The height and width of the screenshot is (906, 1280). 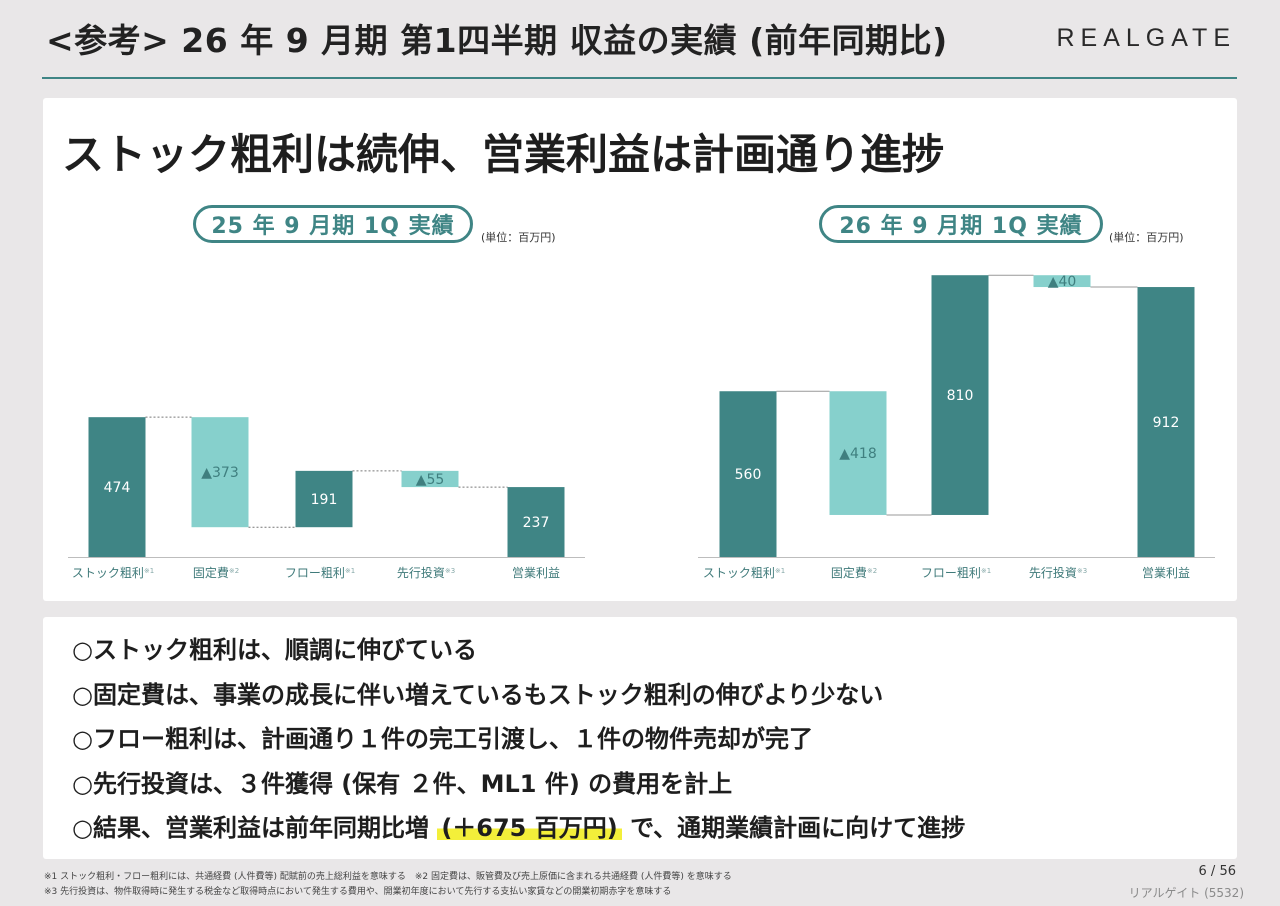 I want to click on unit-label-curr-year: (単位：百万円), so click(x=1146, y=237).